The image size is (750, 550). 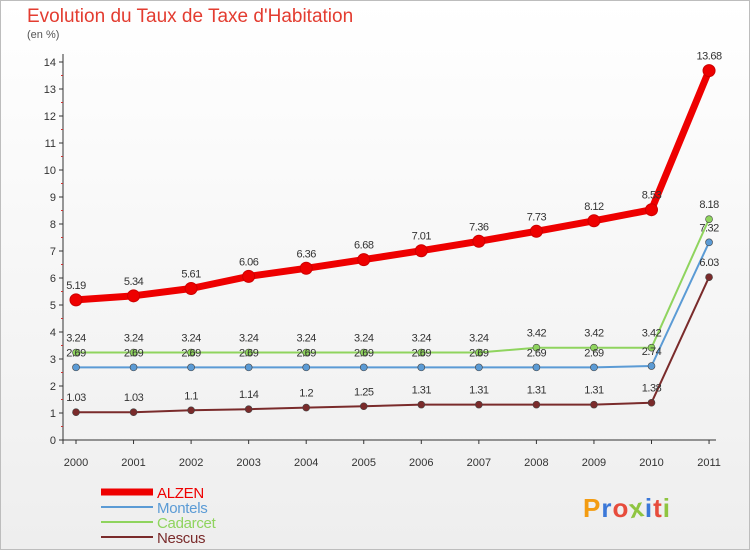 What do you see at coordinates (191, 275) in the screenshot?
I see `data-label: 5.61` at bounding box center [191, 275].